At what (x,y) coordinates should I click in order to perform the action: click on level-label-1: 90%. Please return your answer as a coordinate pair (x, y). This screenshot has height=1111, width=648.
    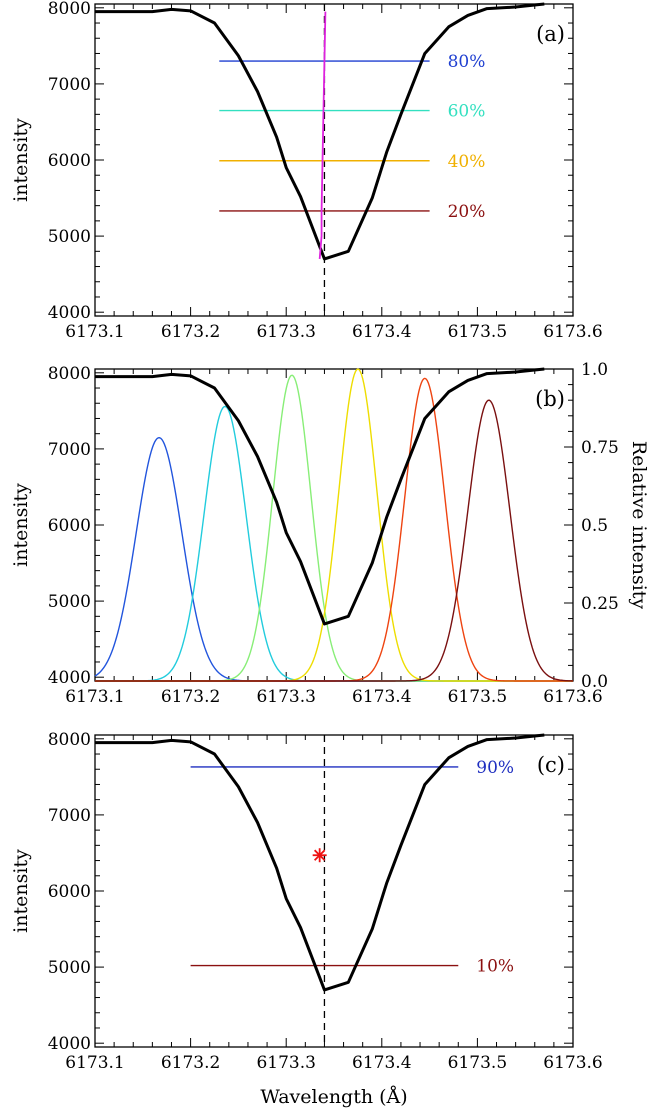
    Looking at the image, I should click on (495, 768).